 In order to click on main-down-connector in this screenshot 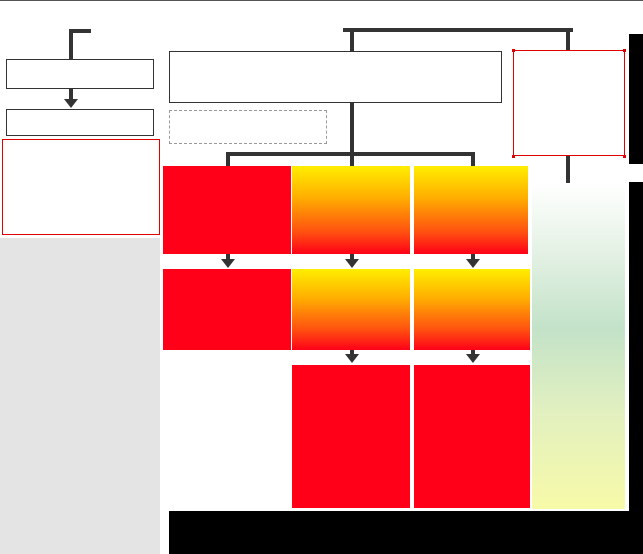, I will do `click(352, 128)`.